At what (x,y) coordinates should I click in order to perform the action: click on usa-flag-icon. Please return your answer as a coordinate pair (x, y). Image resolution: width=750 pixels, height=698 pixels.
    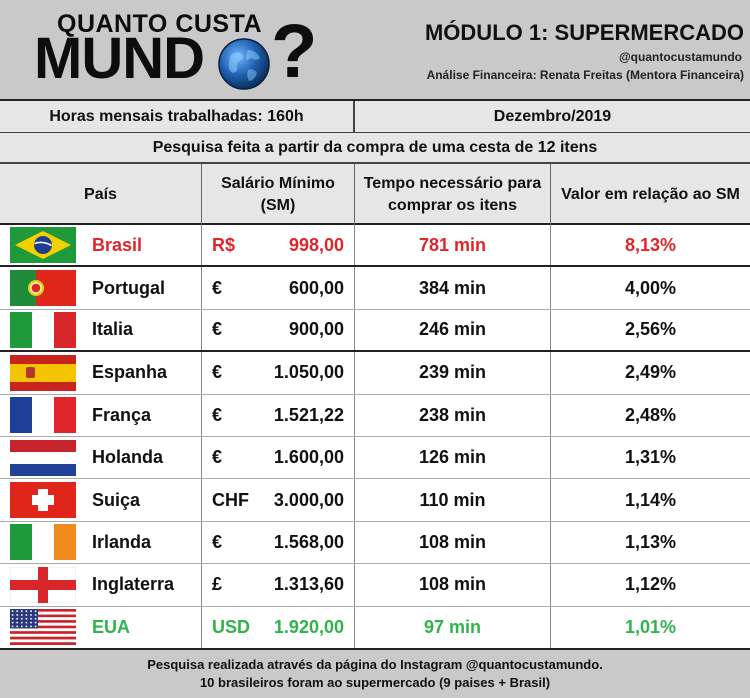
    Looking at the image, I should click on (43, 627).